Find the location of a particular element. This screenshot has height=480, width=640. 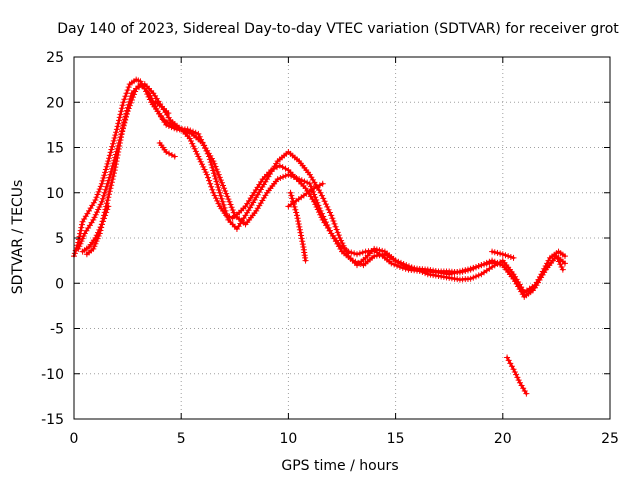

x-tick-label: 15 is located at coordinates (396, 439).